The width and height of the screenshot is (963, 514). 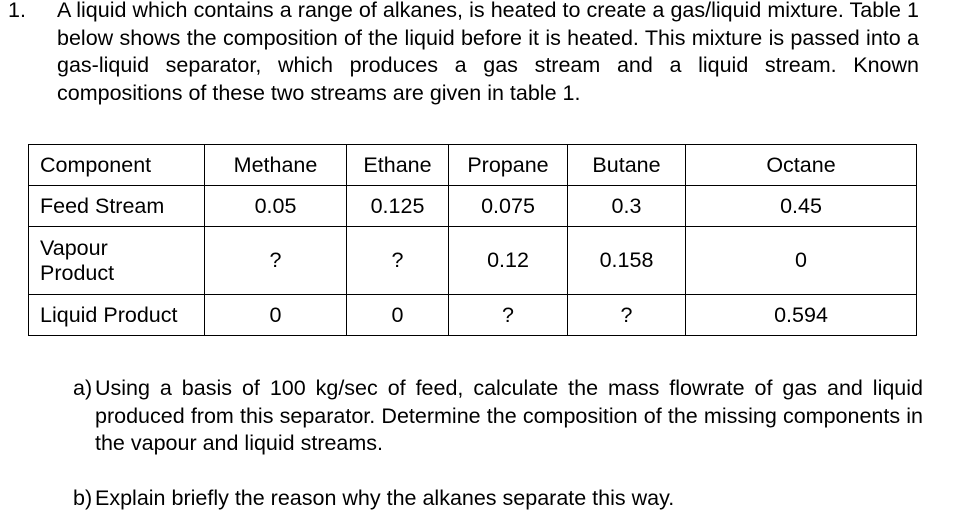 What do you see at coordinates (116, 315) in the screenshot?
I see `row-label: Liquid Product` at bounding box center [116, 315].